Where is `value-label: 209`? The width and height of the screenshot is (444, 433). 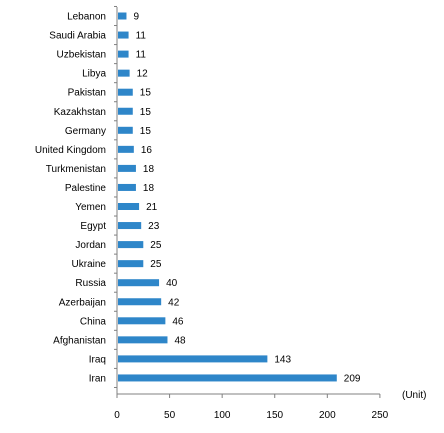
value-label: 209 is located at coordinates (352, 378).